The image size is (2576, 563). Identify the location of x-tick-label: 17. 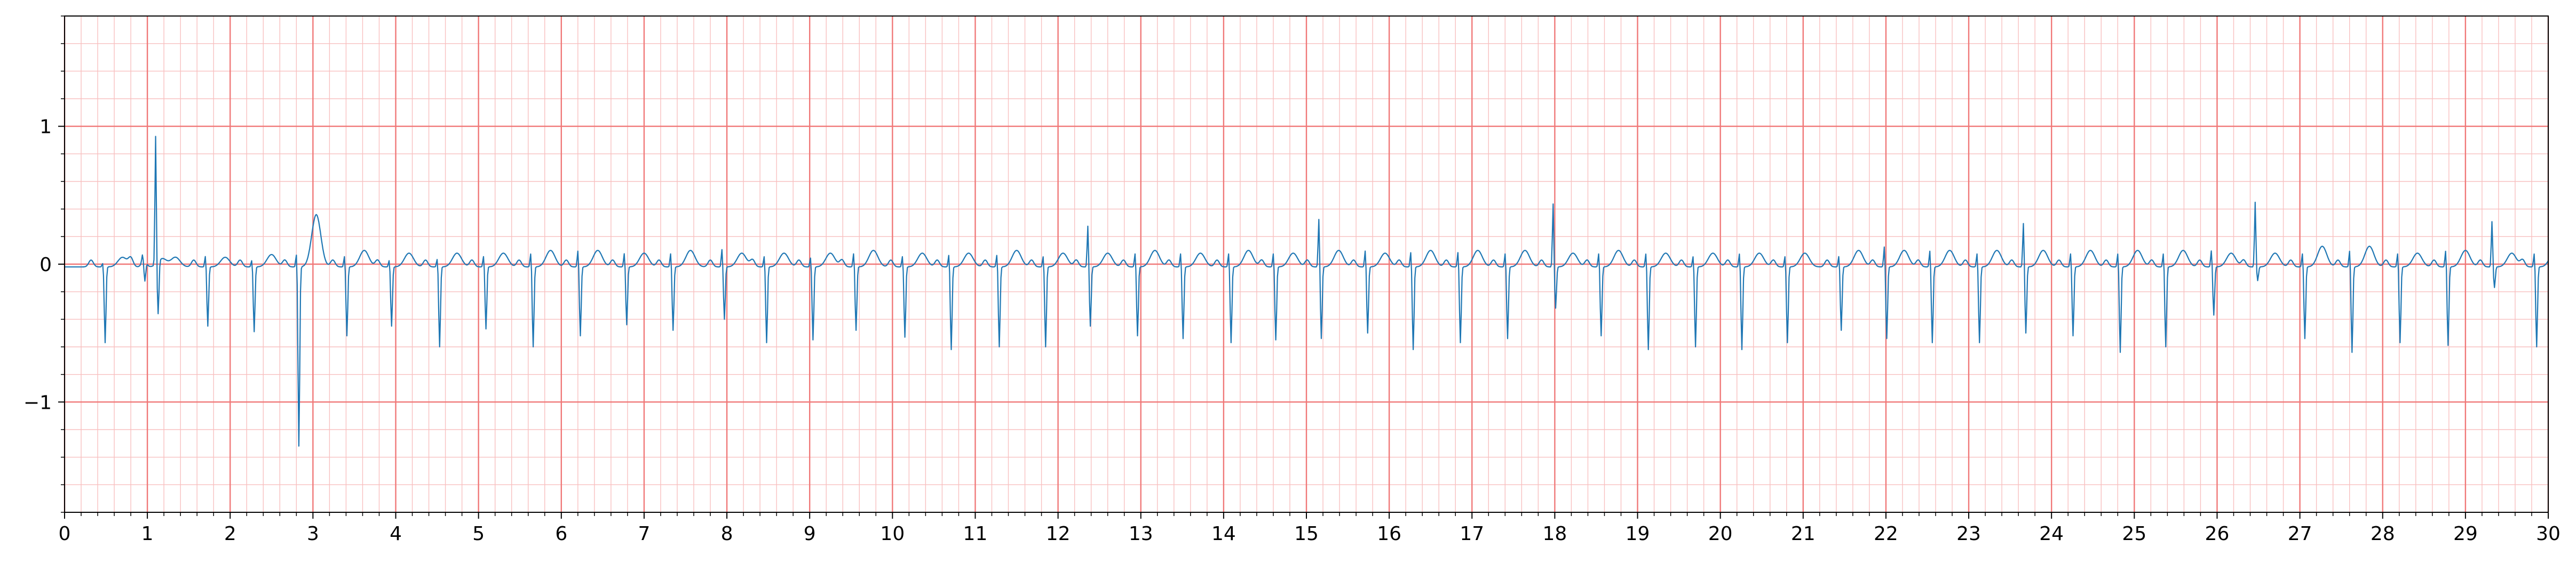
(1472, 534).